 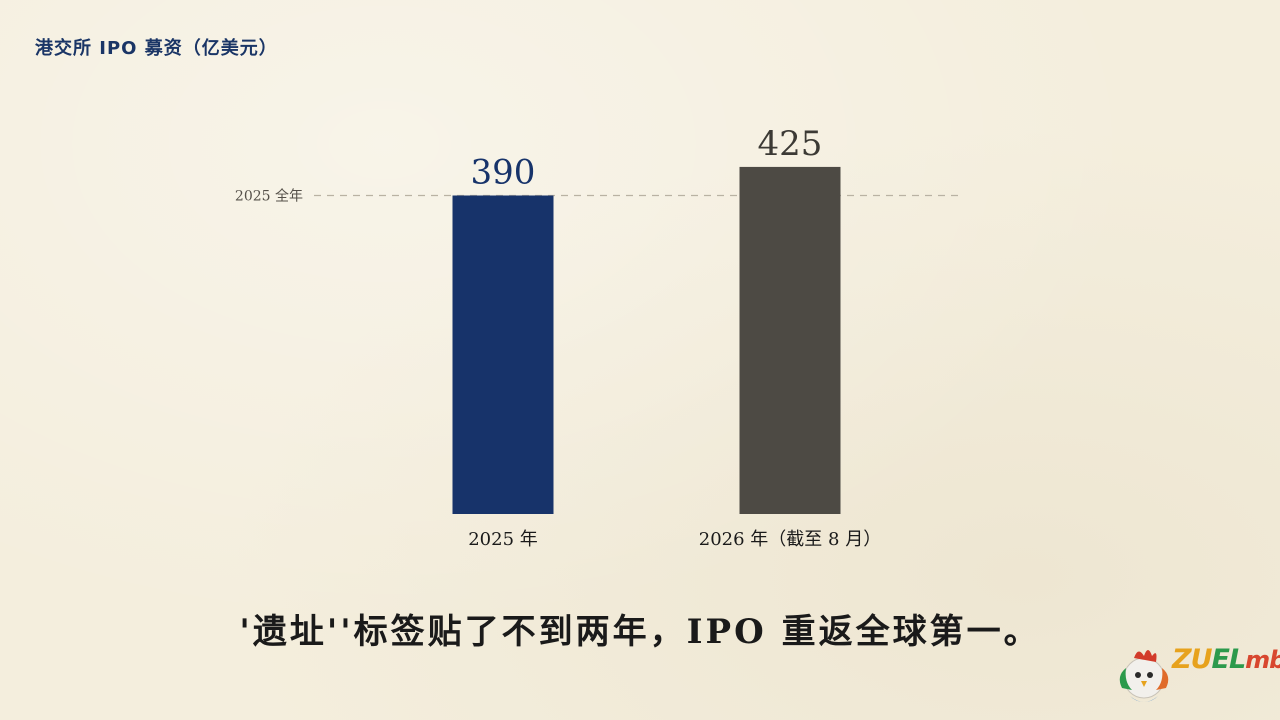 I want to click on zuel-mba-logo: ZUELmba, so click(x=1197, y=675).